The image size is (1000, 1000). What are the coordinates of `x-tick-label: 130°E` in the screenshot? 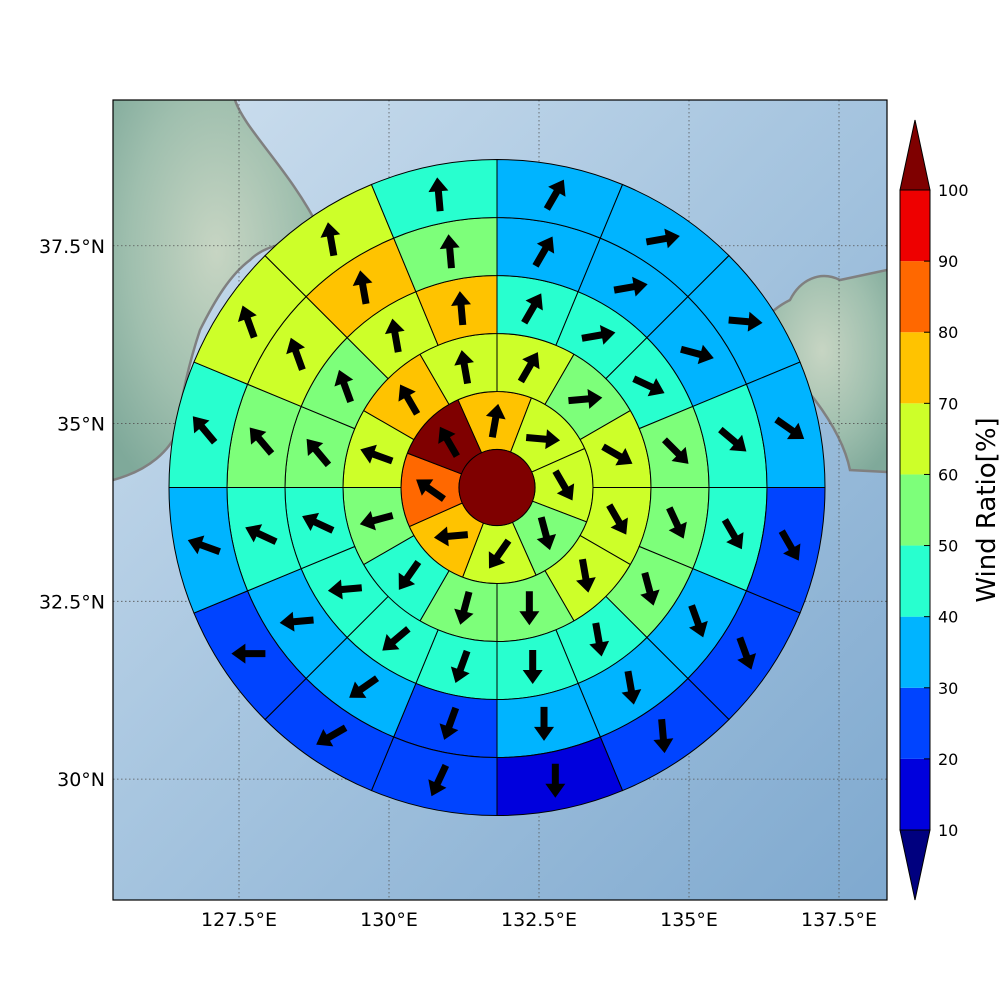 It's located at (389, 920).